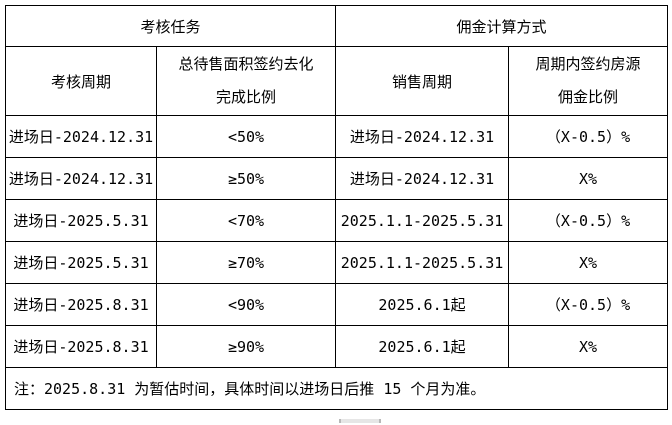 This screenshot has height=425, width=672. I want to click on header-sales-period: 销售周期, so click(422, 81).